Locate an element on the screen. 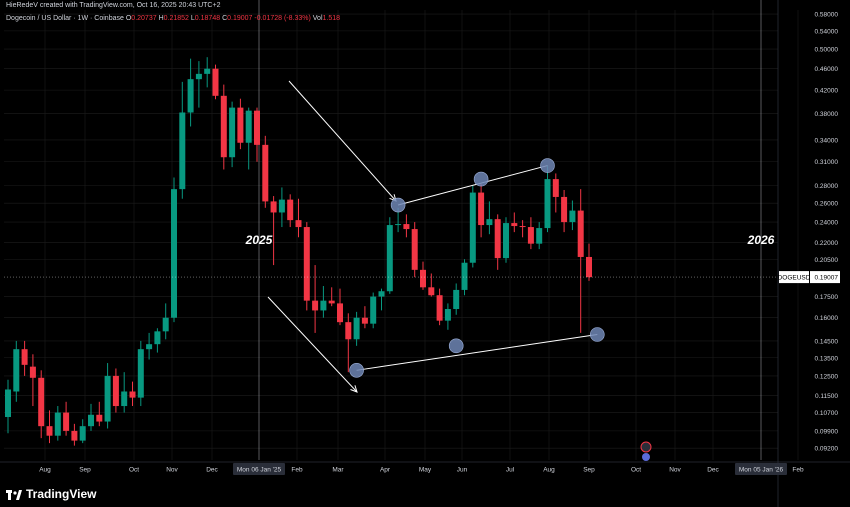  year-marker-label: 2025 is located at coordinates (259, 240).